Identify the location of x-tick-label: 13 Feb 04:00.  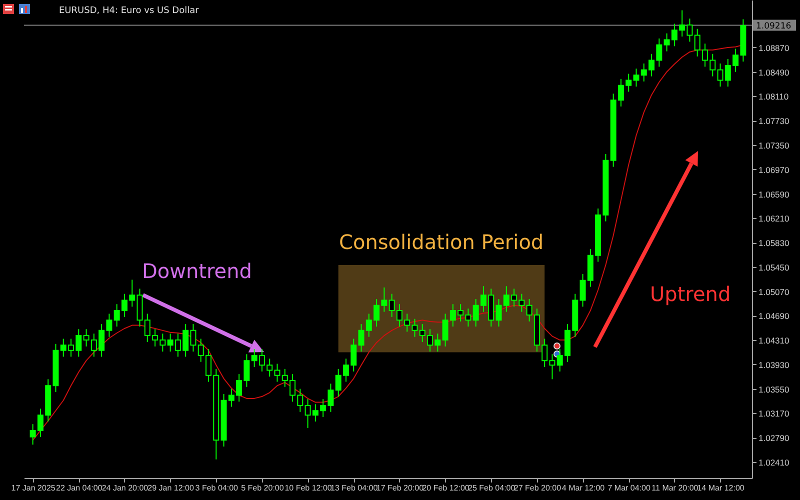
(354, 488).